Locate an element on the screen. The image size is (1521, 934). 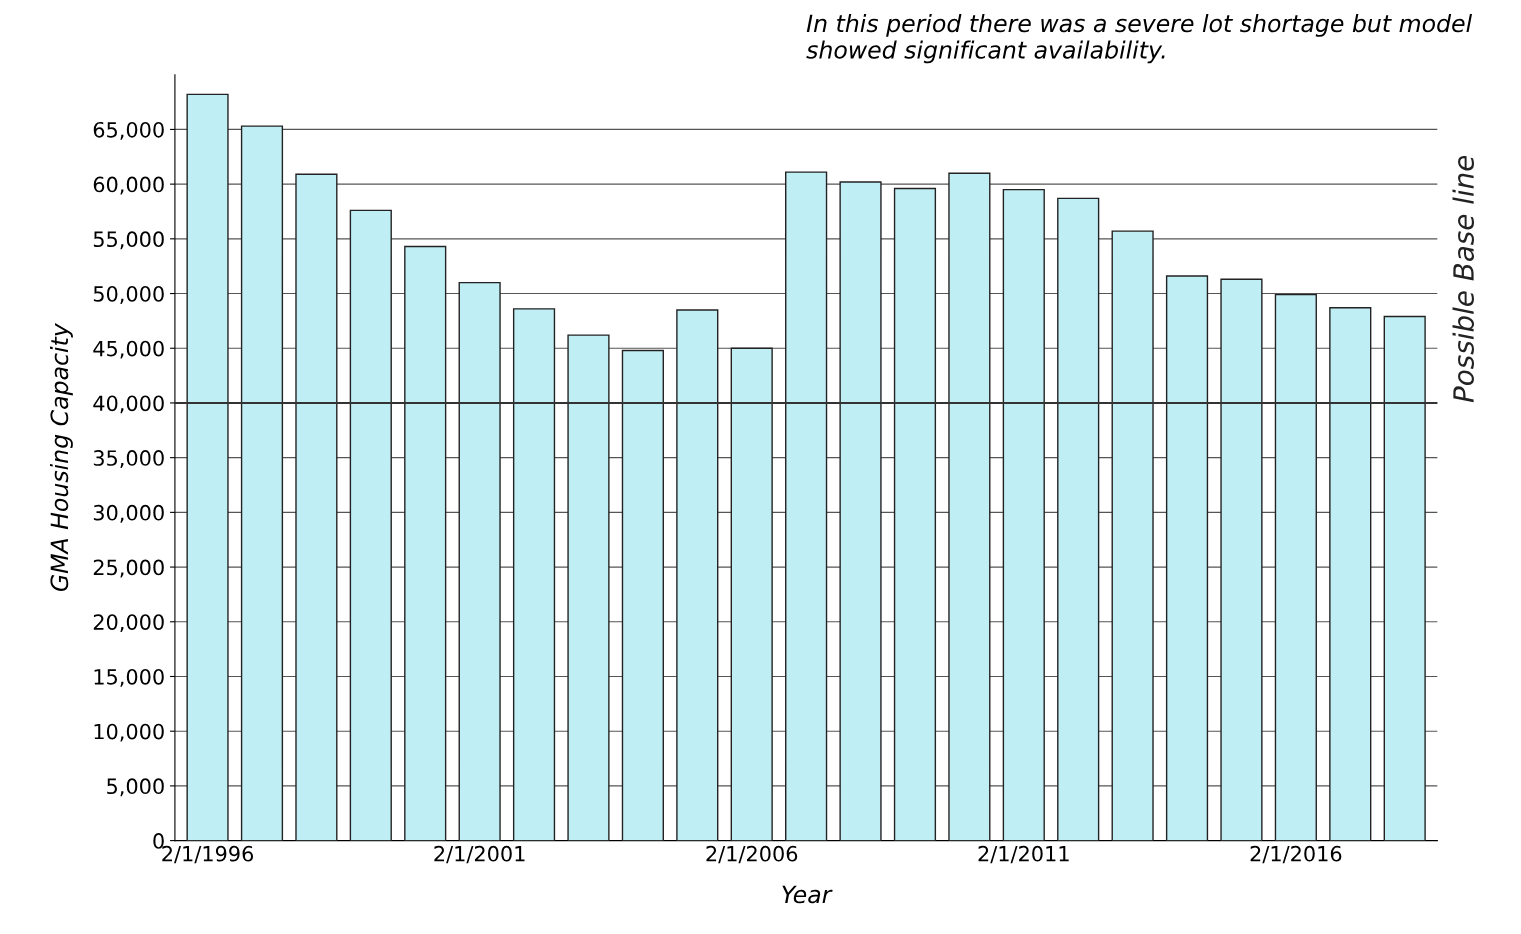
y-tick-label: 60,000 is located at coordinates (128, 185).